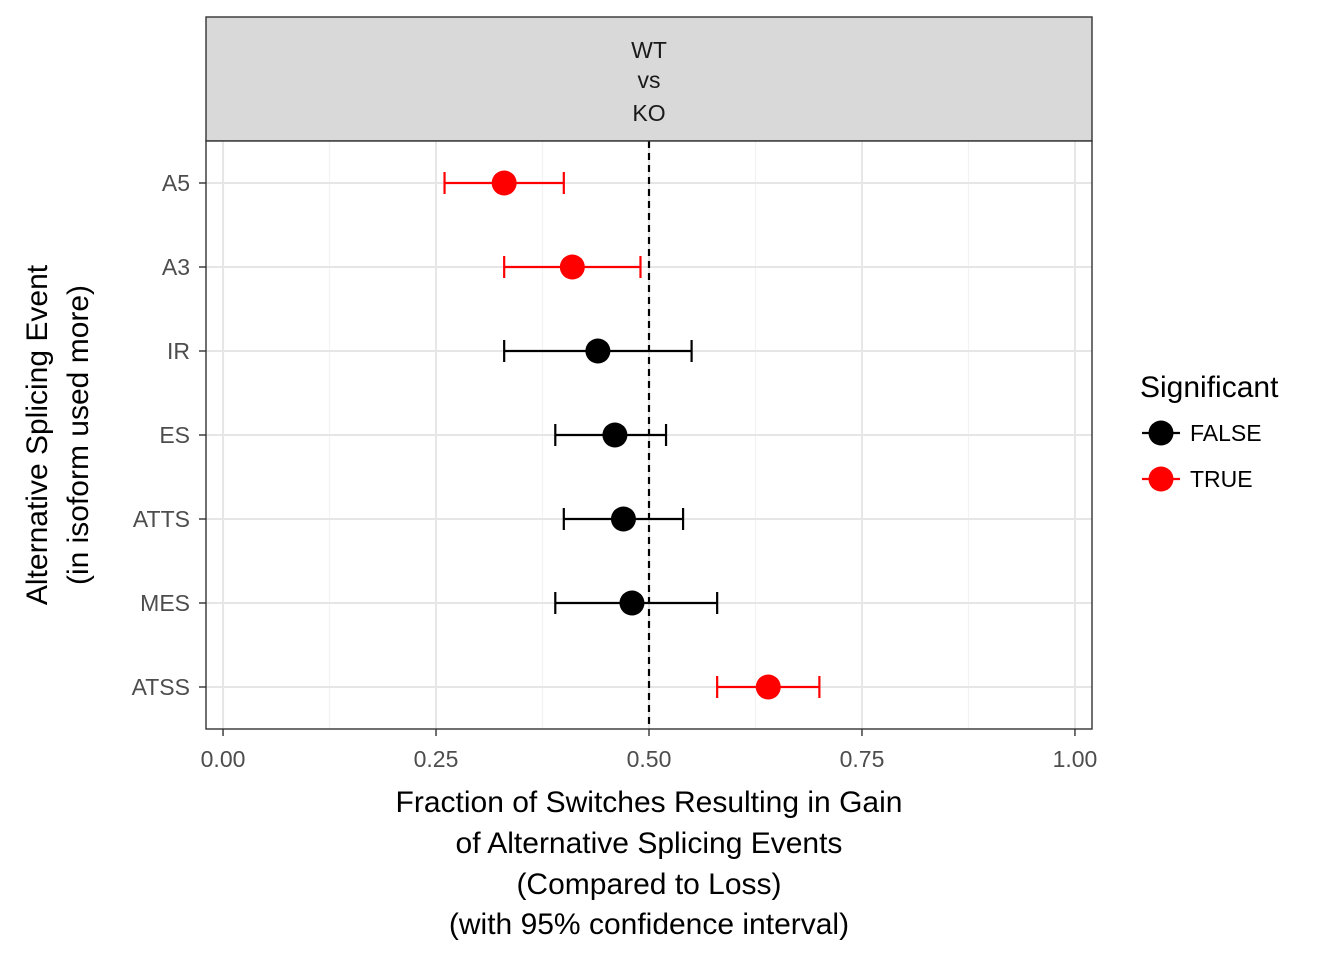 This screenshot has height=960, width=1344. What do you see at coordinates (161, 519) in the screenshot?
I see `y-tick-label: ATTS` at bounding box center [161, 519].